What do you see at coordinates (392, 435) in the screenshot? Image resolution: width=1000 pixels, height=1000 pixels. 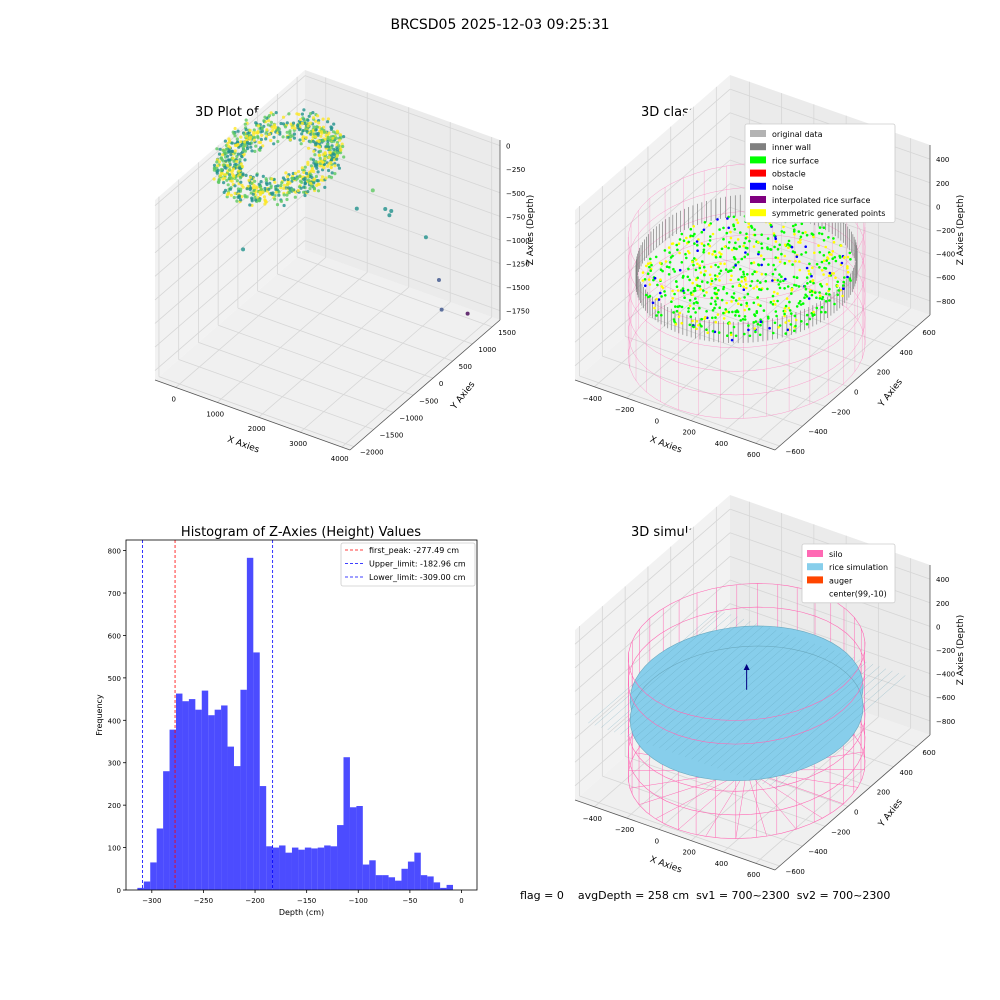 I see `y-tick-label: −1500` at bounding box center [392, 435].